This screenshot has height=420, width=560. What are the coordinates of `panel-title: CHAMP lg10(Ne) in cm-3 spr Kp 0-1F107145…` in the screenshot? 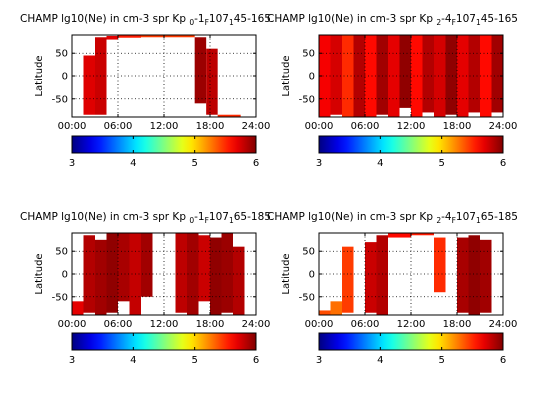 It's located at (145, 20).